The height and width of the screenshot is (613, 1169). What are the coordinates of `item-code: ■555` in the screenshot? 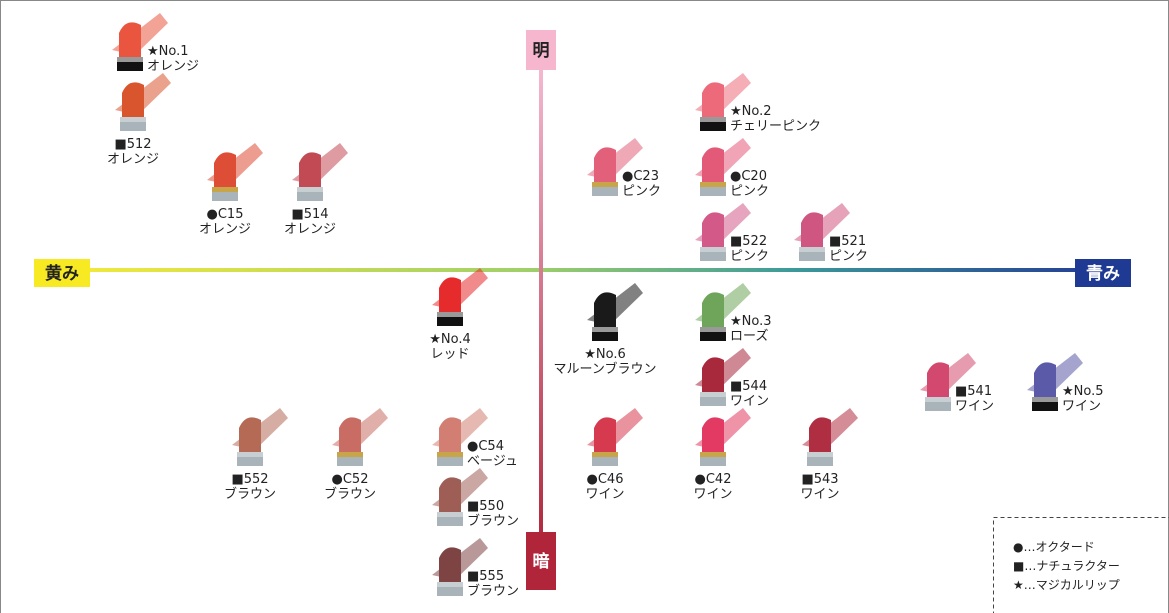 It's located at (485, 576).